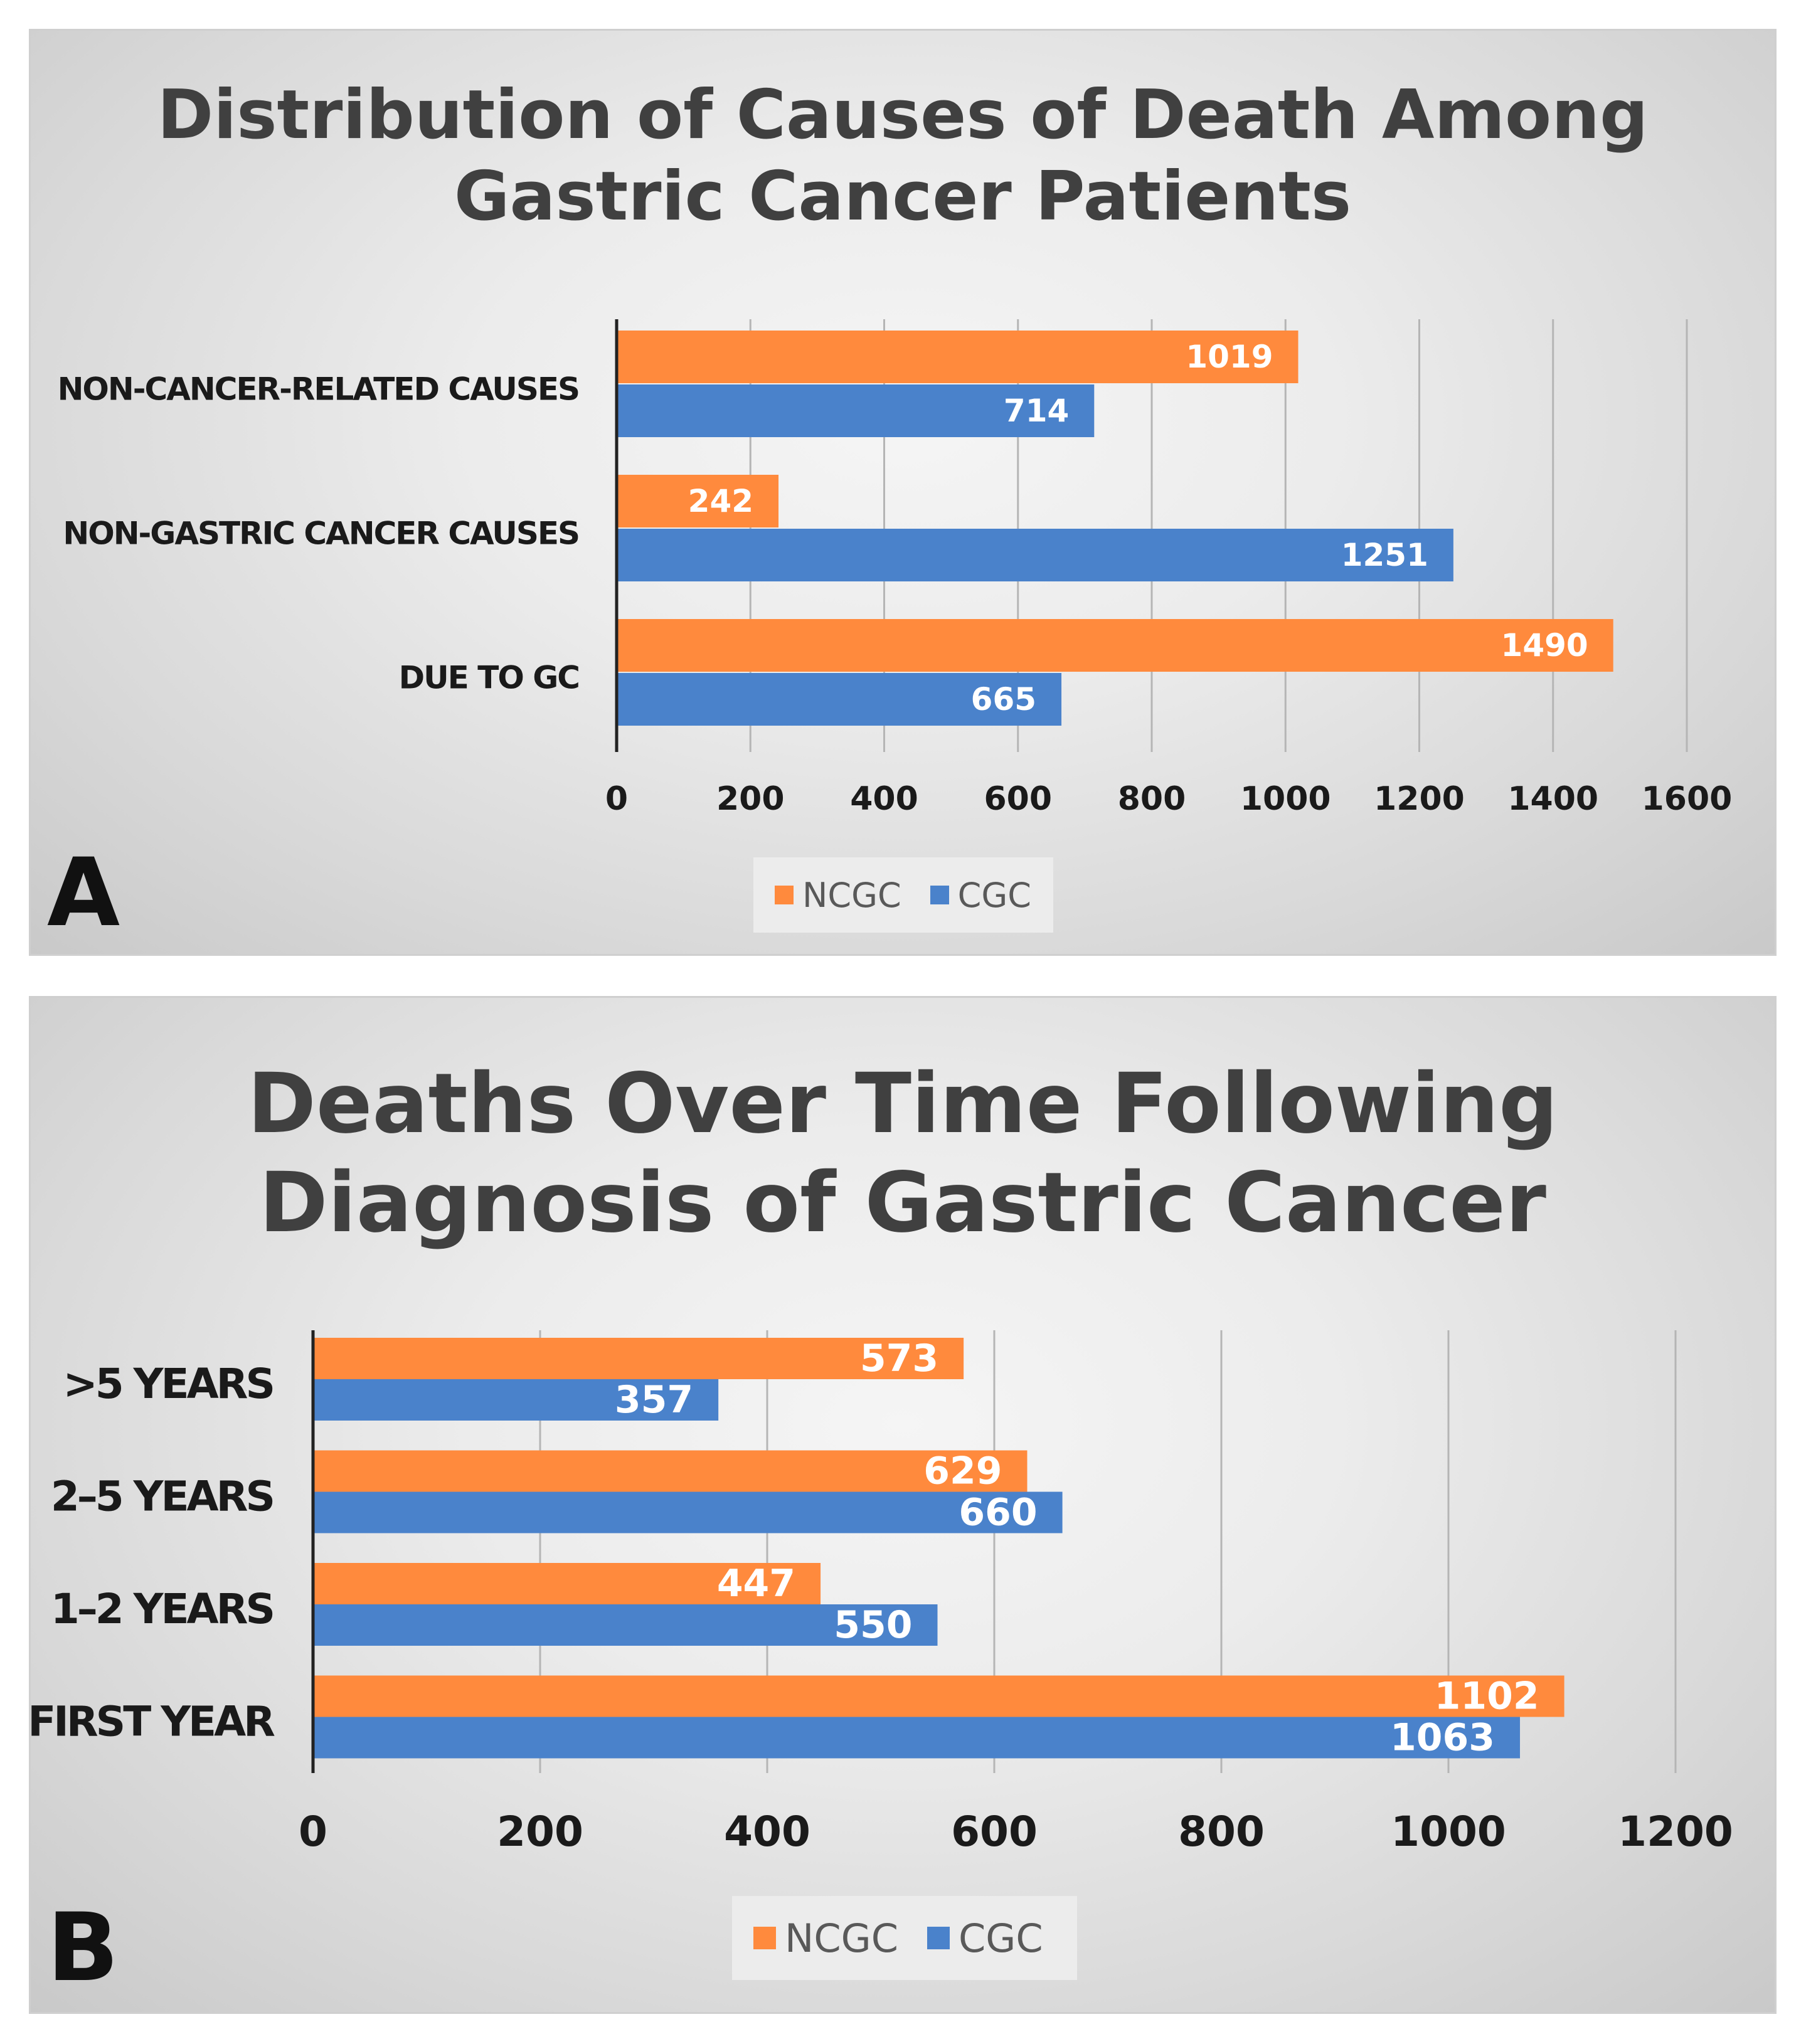 The width and height of the screenshot is (1806, 2044). What do you see at coordinates (162, 1496) in the screenshot?
I see `category-label-2-5-years: 2–5 YEARS` at bounding box center [162, 1496].